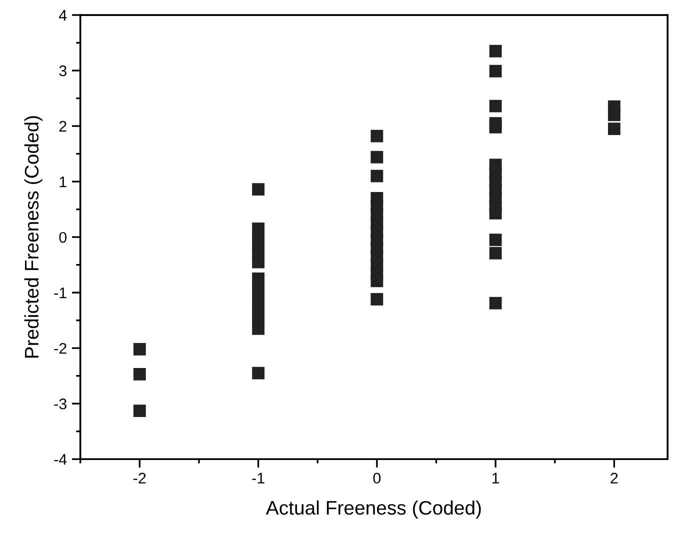 This screenshot has height=537, width=675. Describe the element at coordinates (33, 237) in the screenshot. I see `y-axis-title: Predicted Freeness (Coded)` at that location.